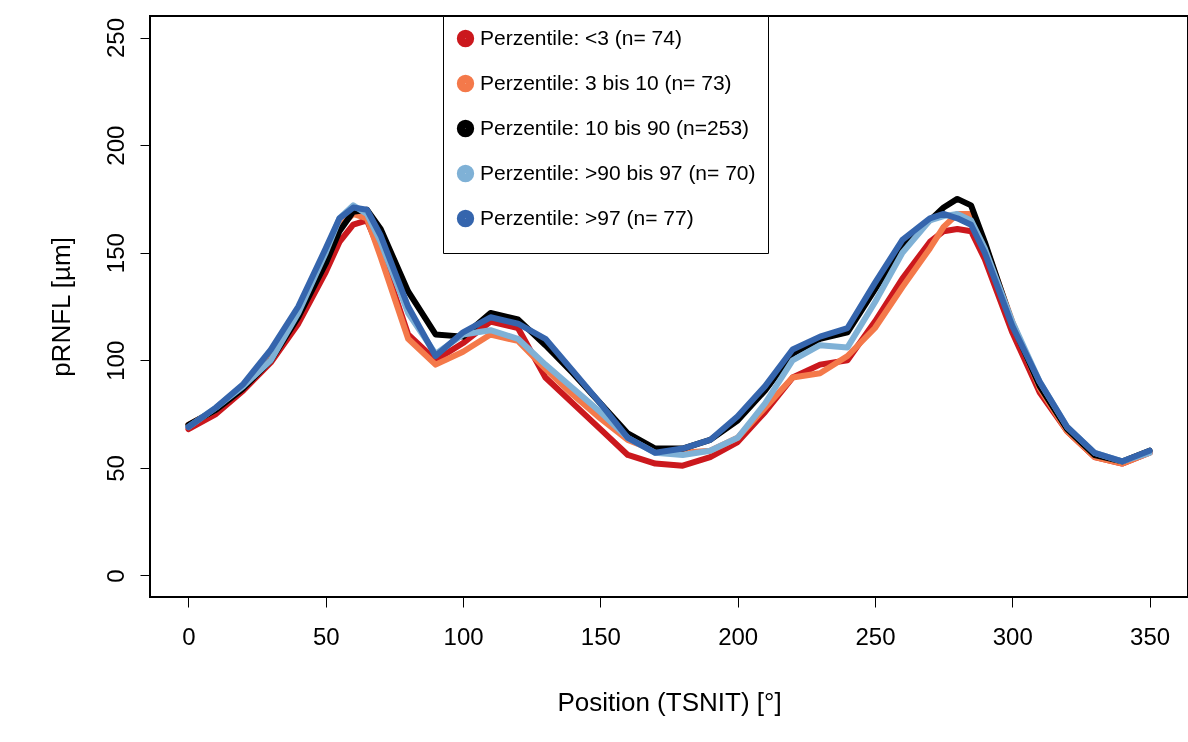  Describe the element at coordinates (587, 217) in the screenshot. I see `legend-label: Perzentile: >97 (n= 77)` at that location.